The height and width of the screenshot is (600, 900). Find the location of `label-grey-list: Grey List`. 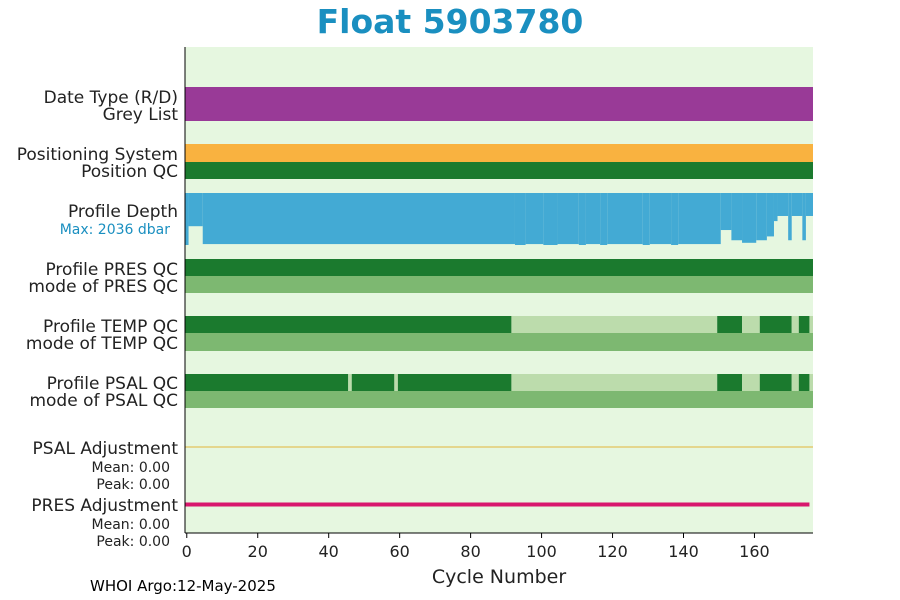

label-grey-list: Grey List is located at coordinates (141, 115).